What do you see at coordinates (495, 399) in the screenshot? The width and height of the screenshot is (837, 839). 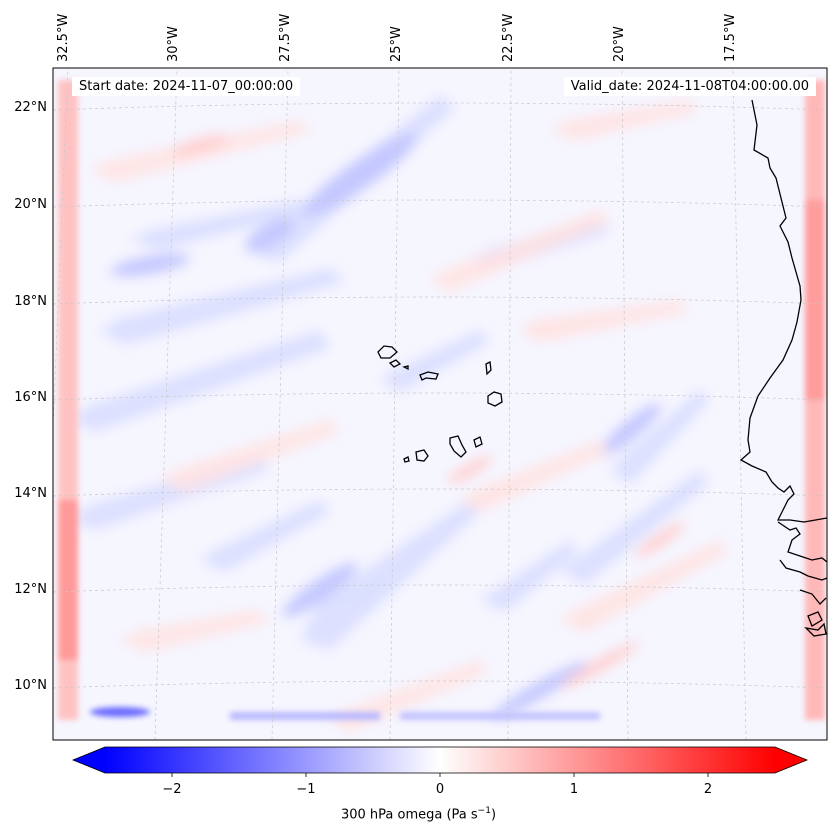 I see `boa-vista-island` at bounding box center [495, 399].